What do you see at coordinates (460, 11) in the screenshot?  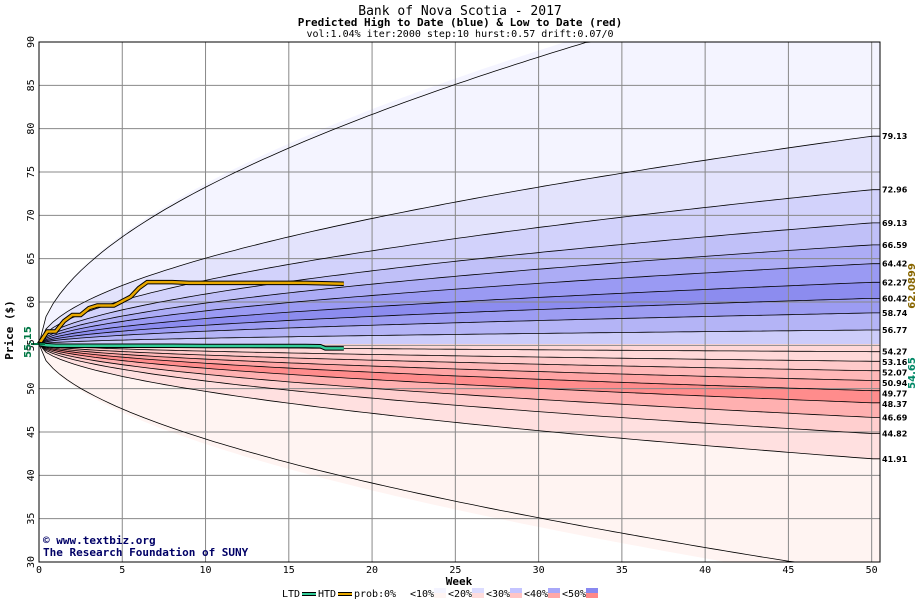 I see `chart-title: Bank of Nova Scotia - 2017` at bounding box center [460, 11].